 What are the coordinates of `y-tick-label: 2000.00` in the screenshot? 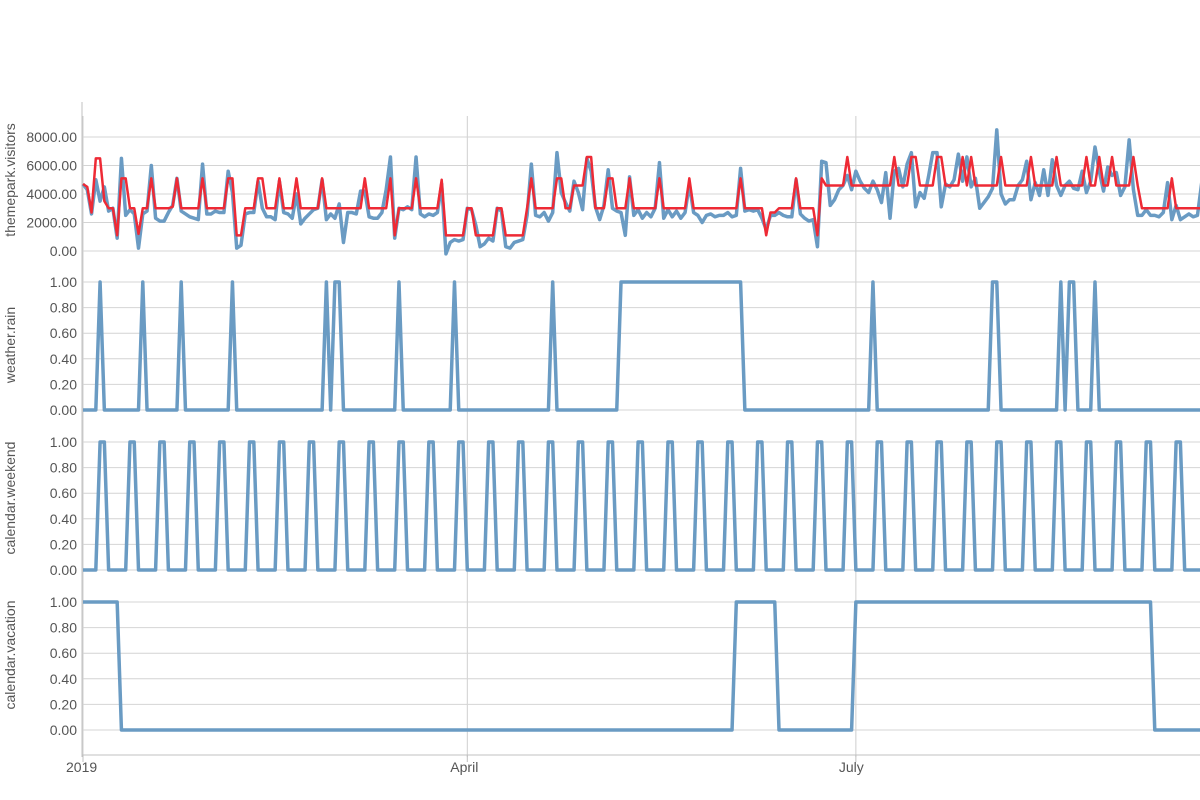 It's located at (51, 223).